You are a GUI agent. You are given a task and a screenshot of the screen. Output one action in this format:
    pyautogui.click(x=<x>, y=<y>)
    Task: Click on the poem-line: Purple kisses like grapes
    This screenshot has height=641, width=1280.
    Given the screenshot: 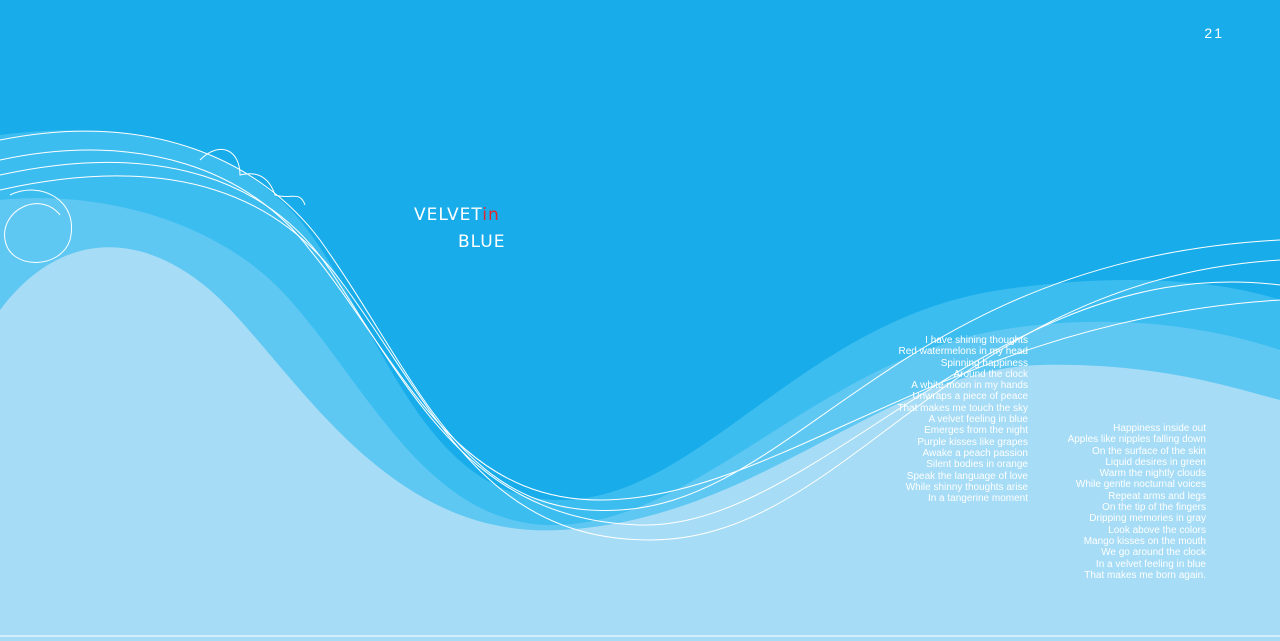 What is the action you would take?
    pyautogui.click(x=972, y=442)
    